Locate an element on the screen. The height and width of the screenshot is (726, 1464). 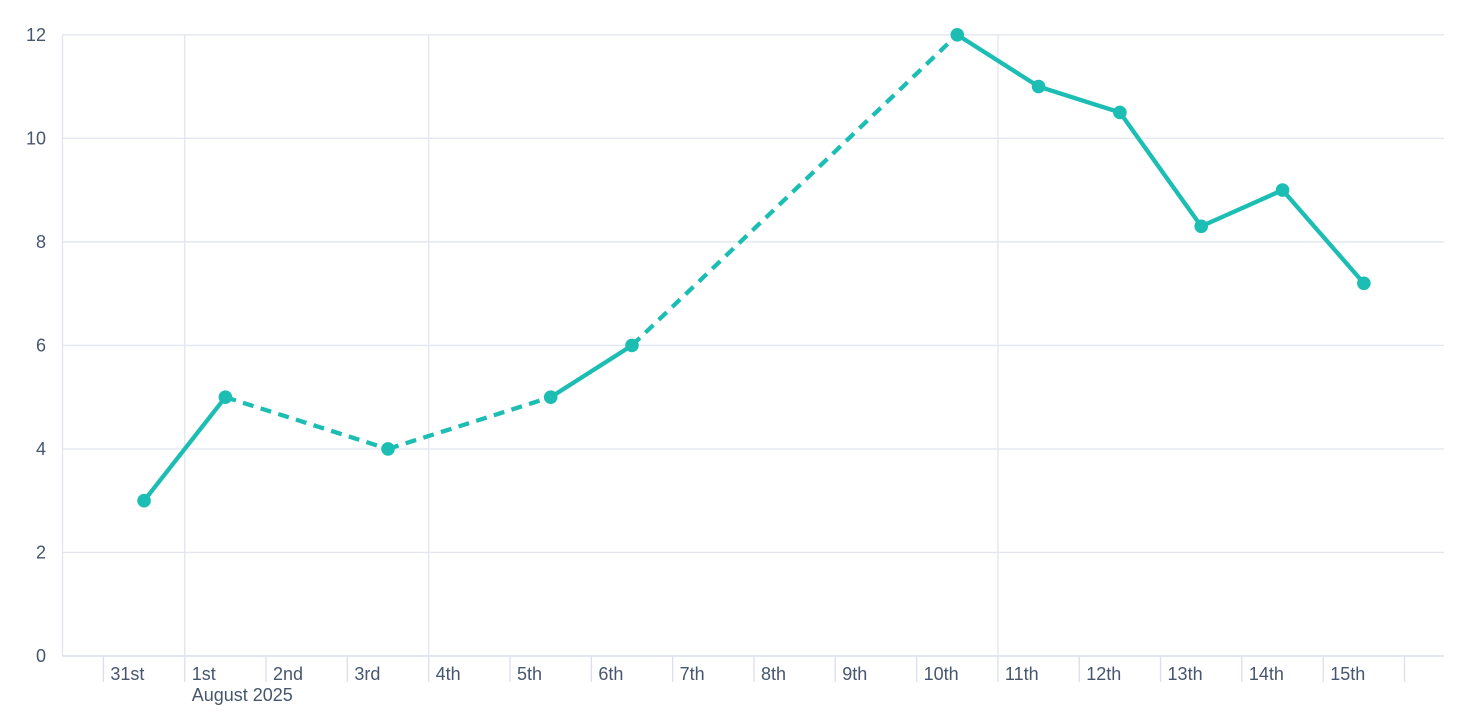
x-axis-tick-label: 10th is located at coordinates (941, 674).